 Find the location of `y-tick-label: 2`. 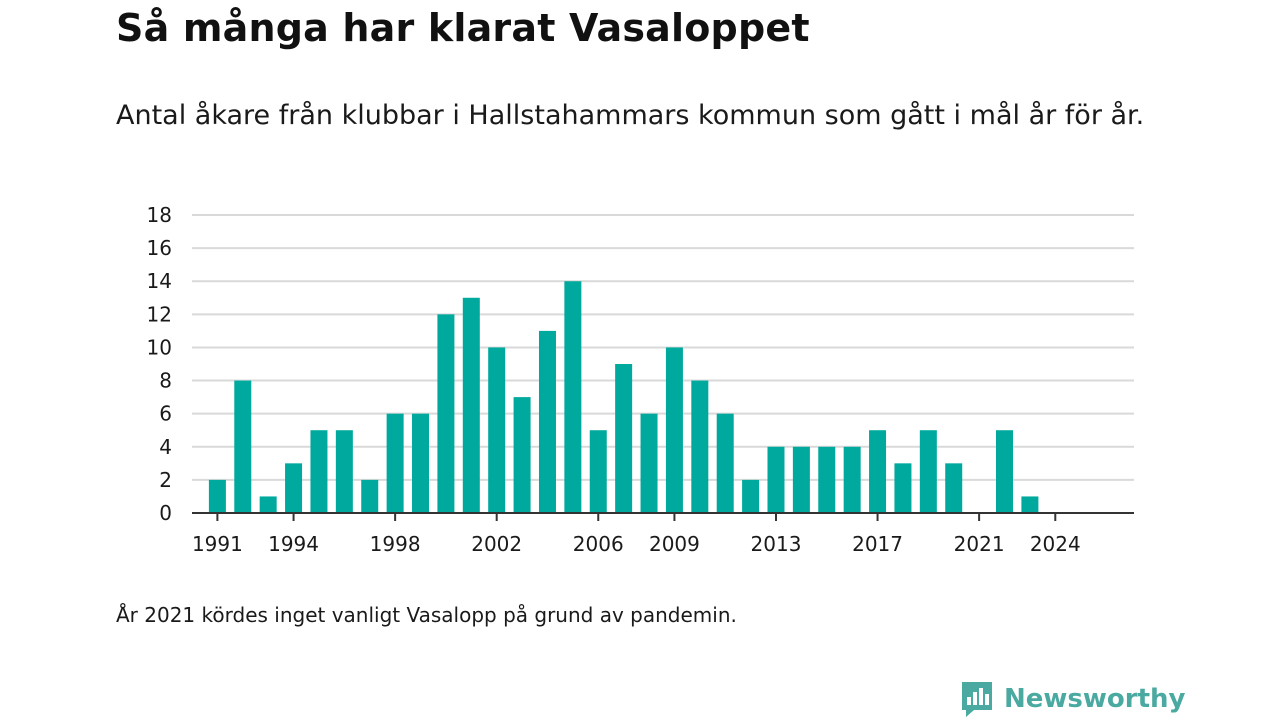

y-tick-label: 2 is located at coordinates (165, 480).